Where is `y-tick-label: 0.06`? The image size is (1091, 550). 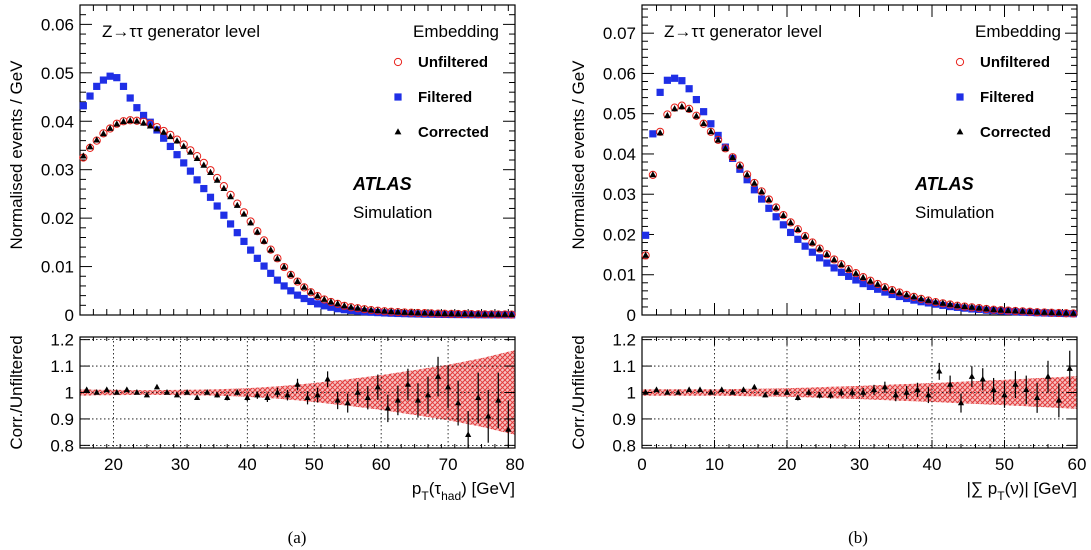 y-tick-label: 0.06 is located at coordinates (57, 24).